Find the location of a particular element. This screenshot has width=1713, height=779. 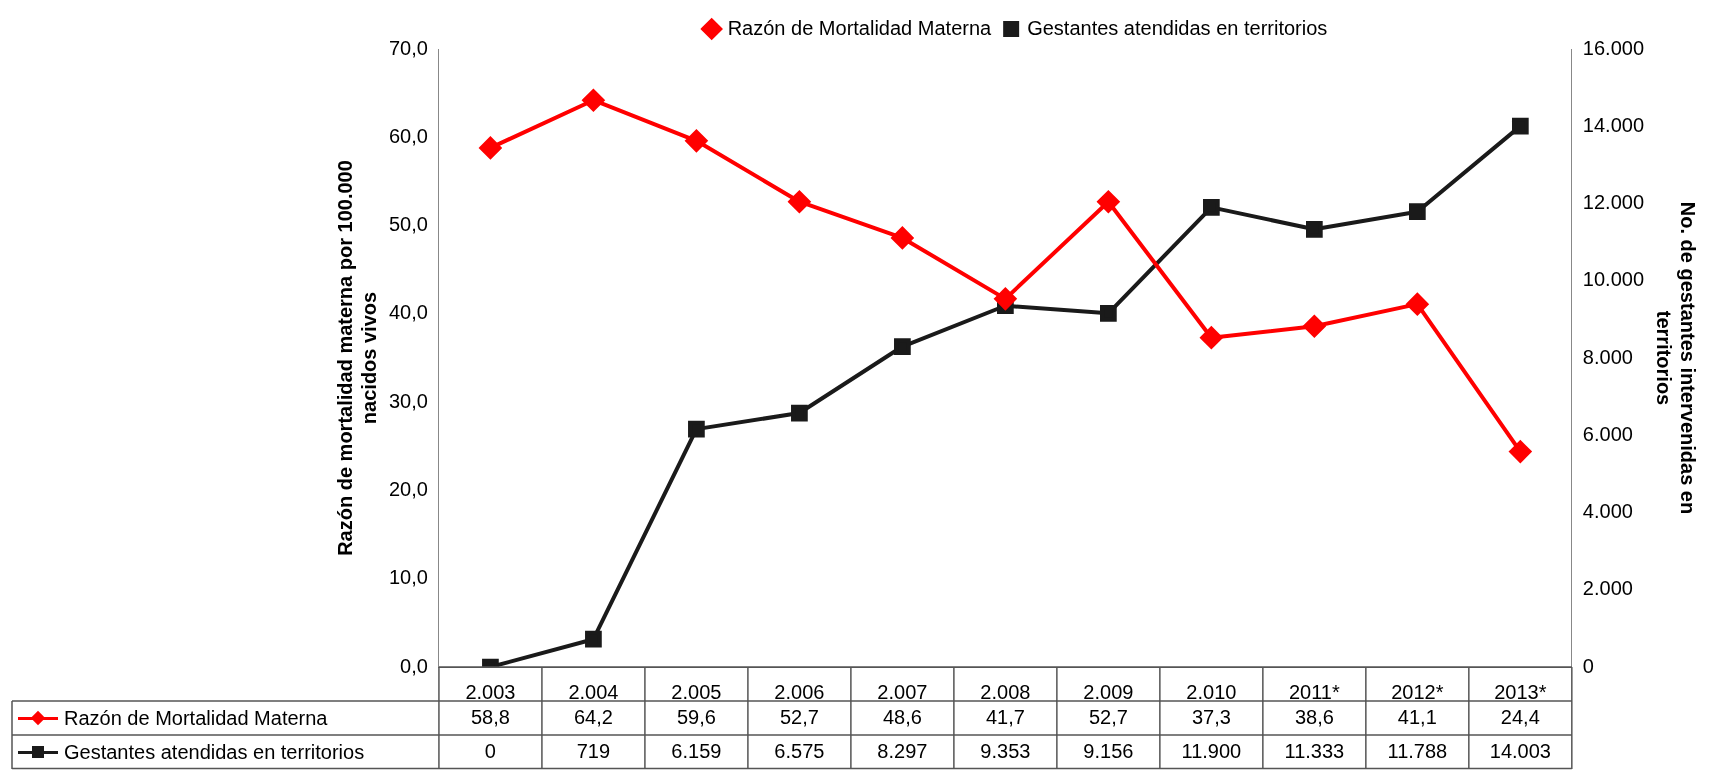

y-tick-label: 70,0 is located at coordinates (408, 47).